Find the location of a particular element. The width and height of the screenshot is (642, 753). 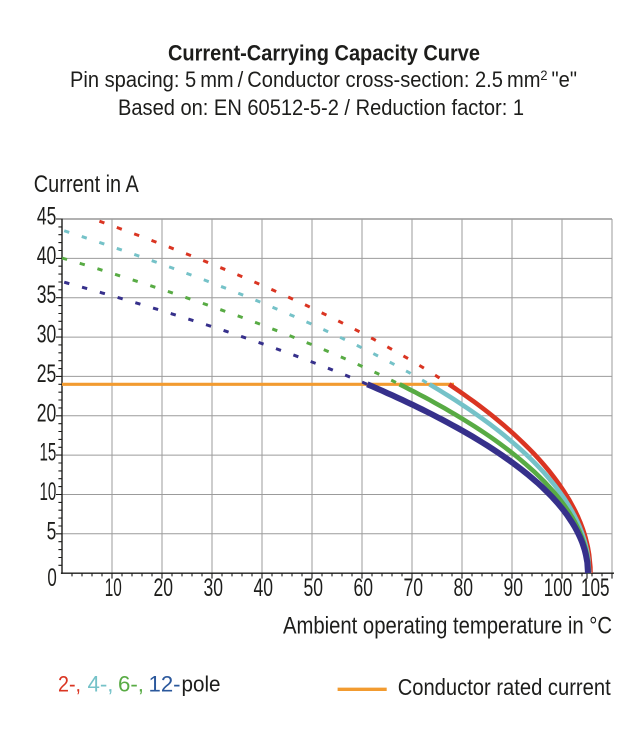

svg-text: 2-, is located at coordinates (69, 684).